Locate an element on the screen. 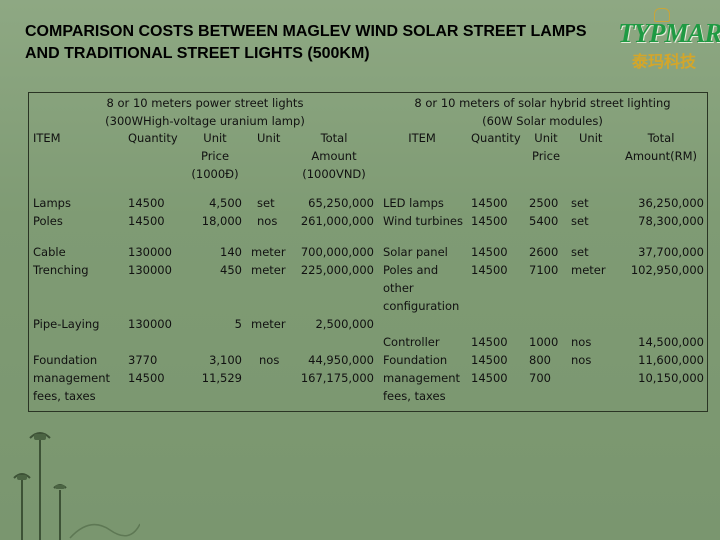 Image resolution: width=720 pixels, height=540 pixels. company-logo: TYPMAR 泰玛科技 is located at coordinates (665, 39).